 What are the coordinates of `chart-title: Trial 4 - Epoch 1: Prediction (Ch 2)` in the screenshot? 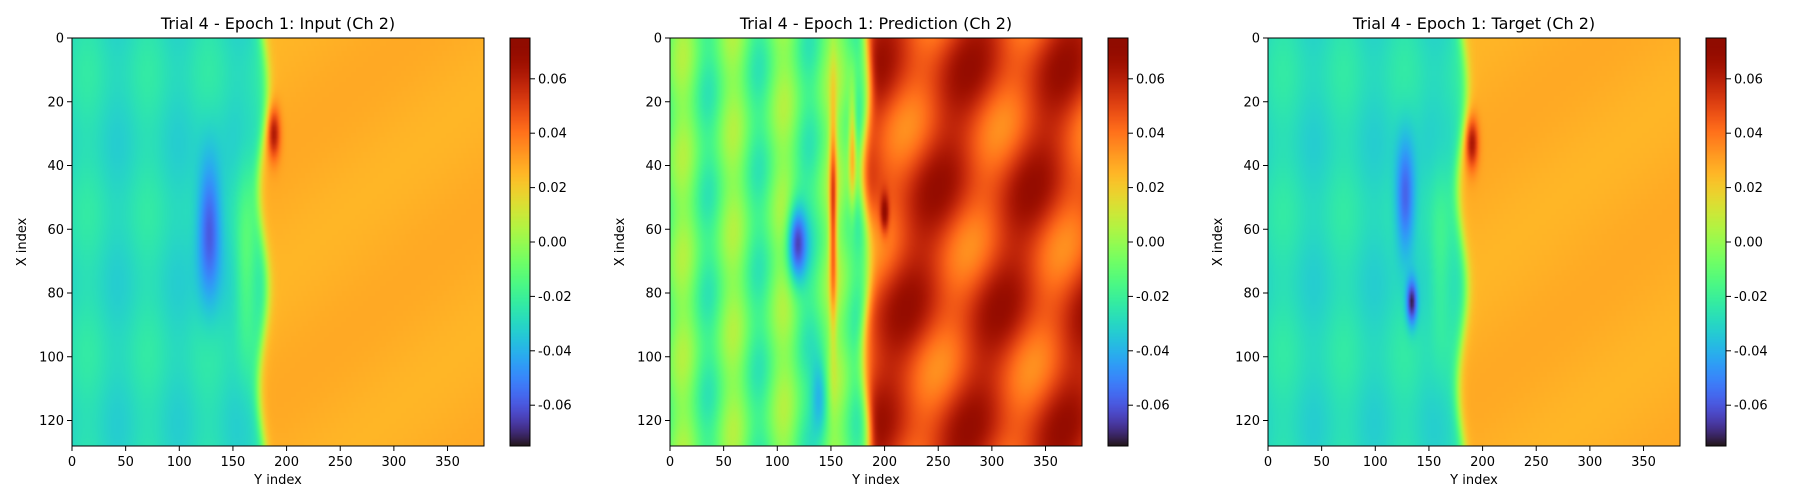 It's located at (875, 23).